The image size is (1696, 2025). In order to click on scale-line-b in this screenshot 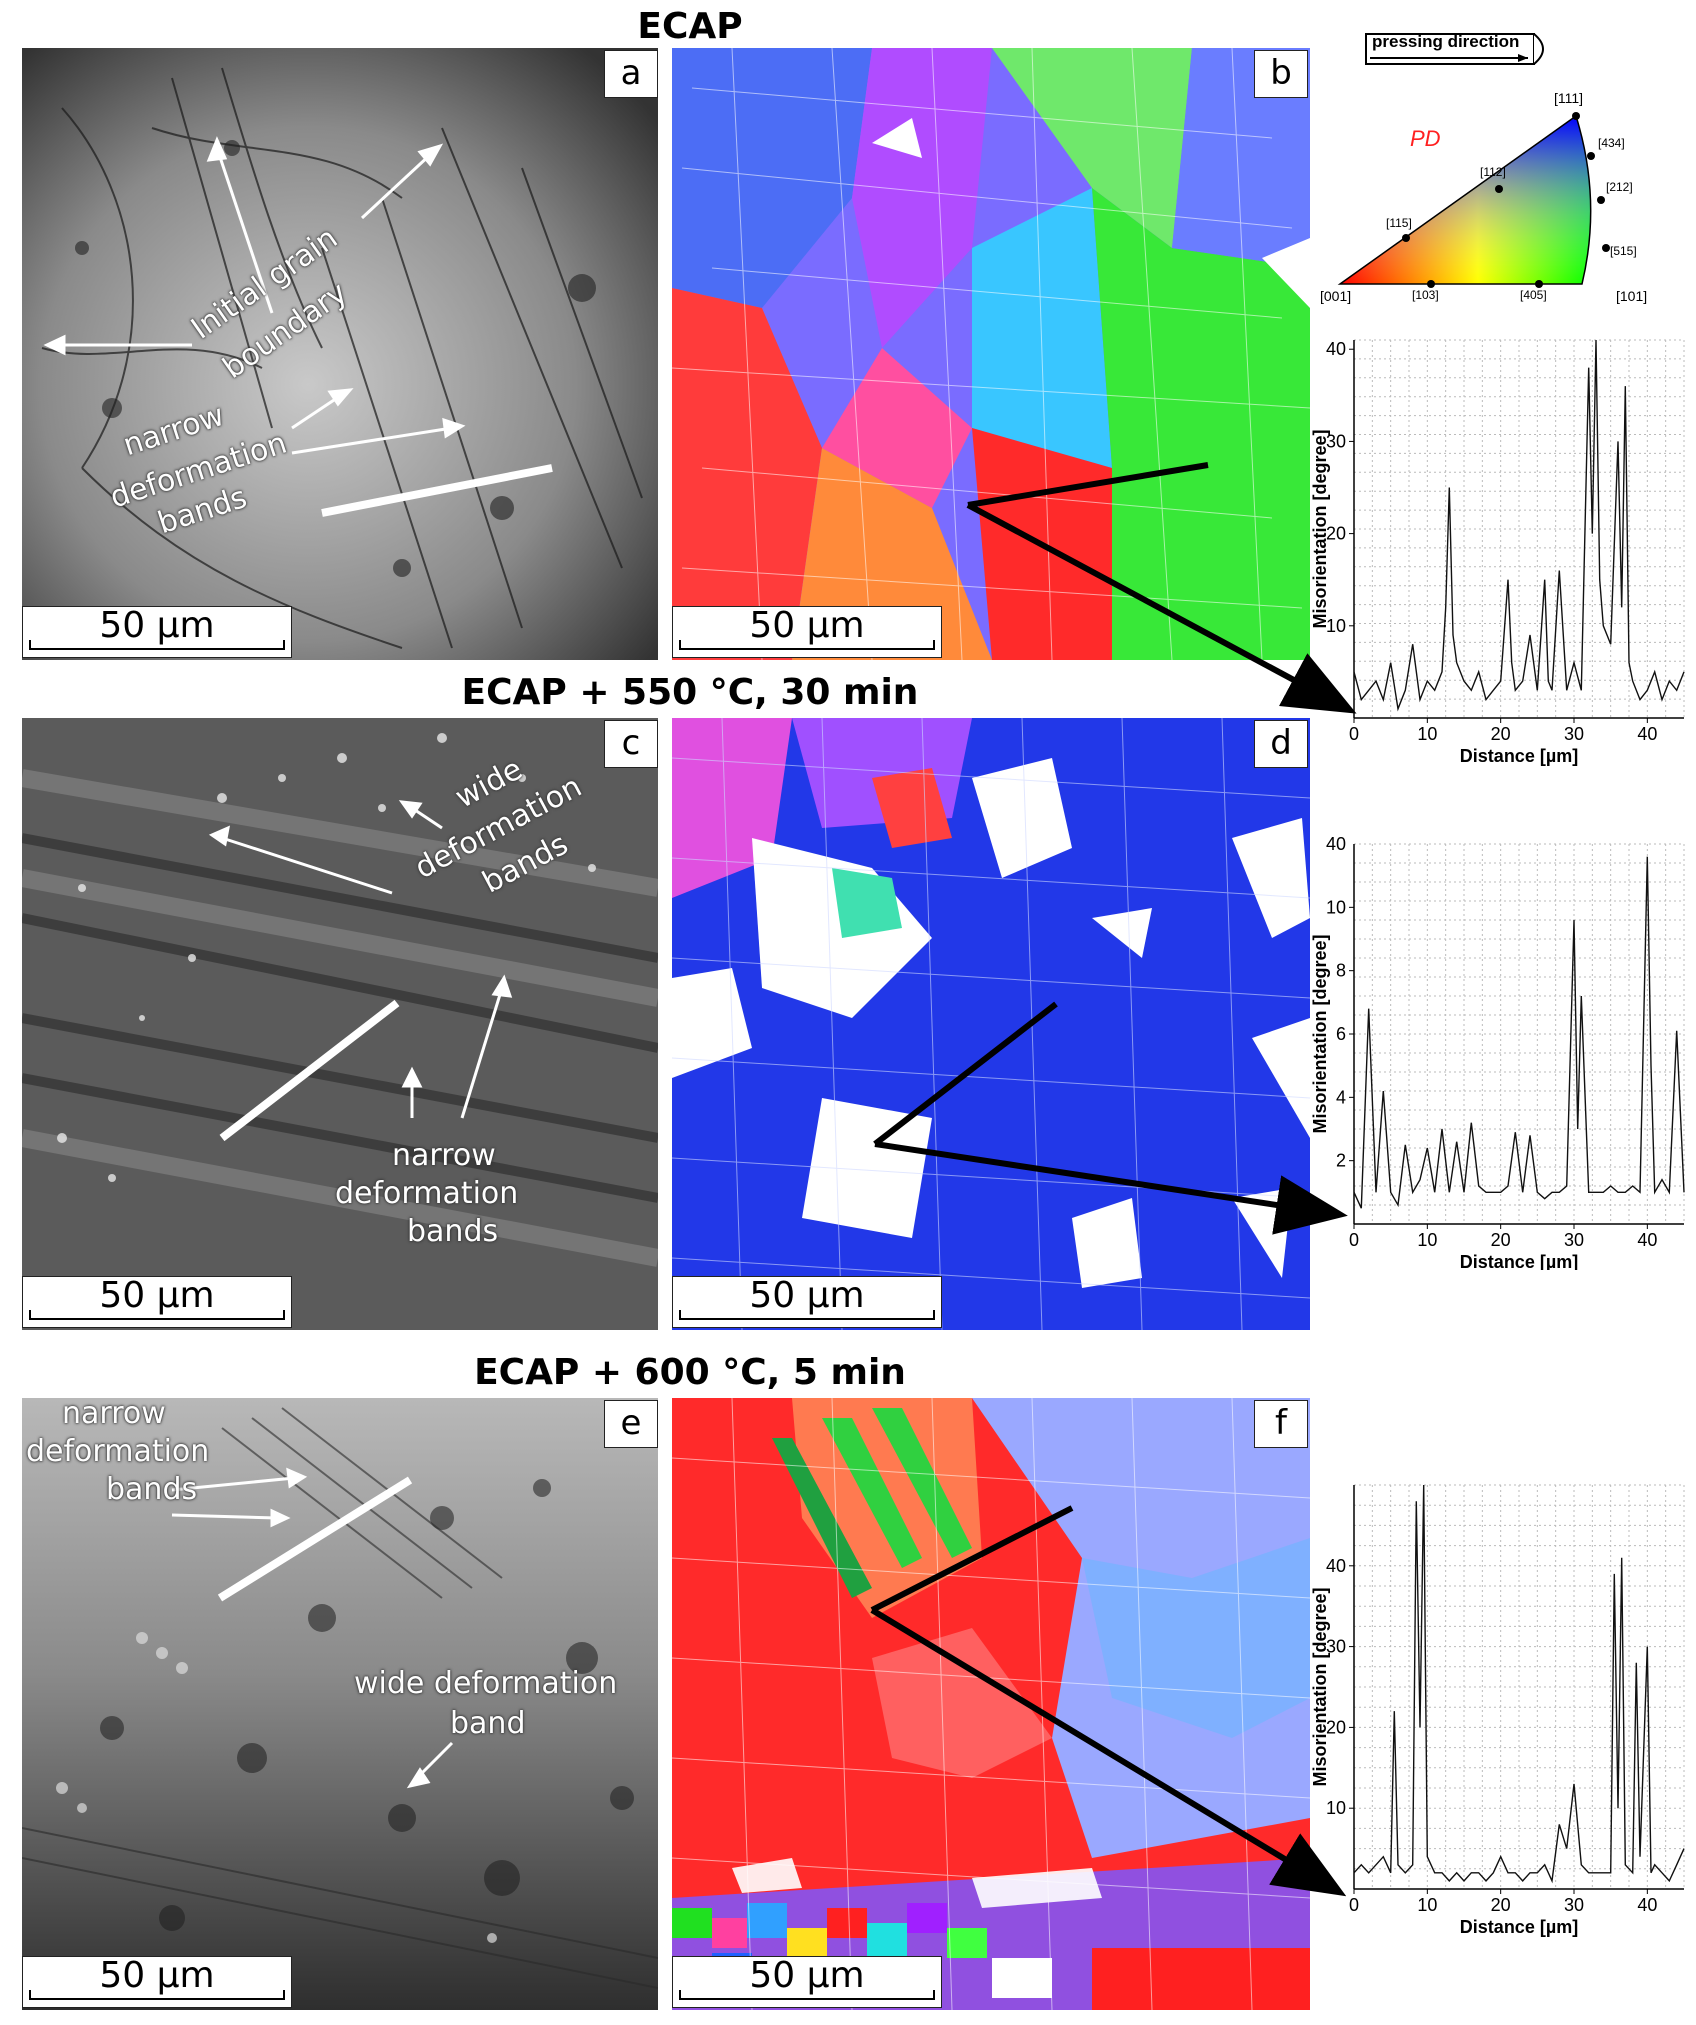, I will do `click(807, 645)`.